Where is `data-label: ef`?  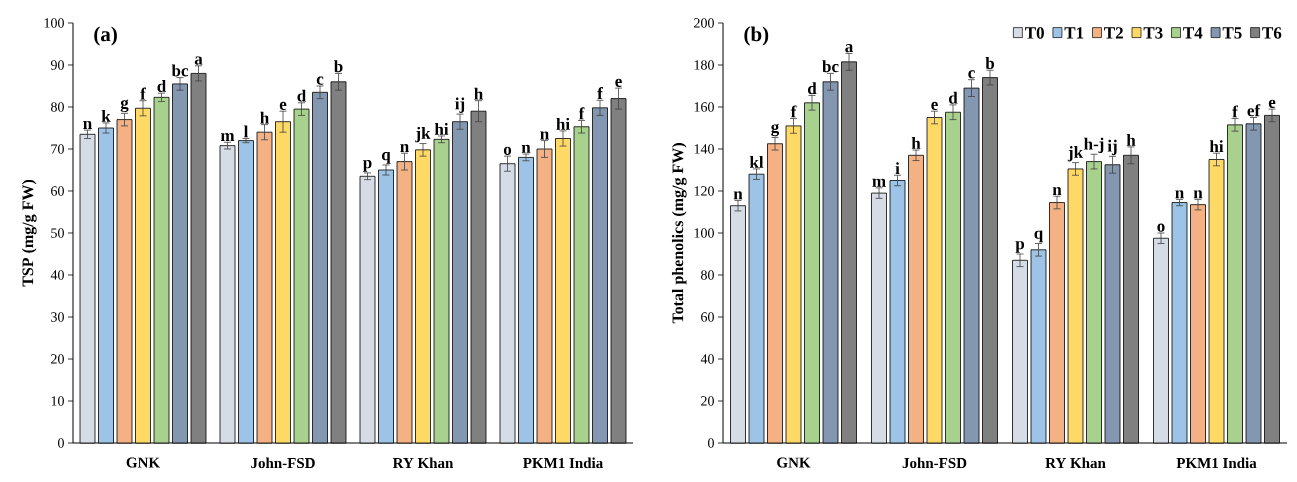
data-label: ef is located at coordinates (1254, 110).